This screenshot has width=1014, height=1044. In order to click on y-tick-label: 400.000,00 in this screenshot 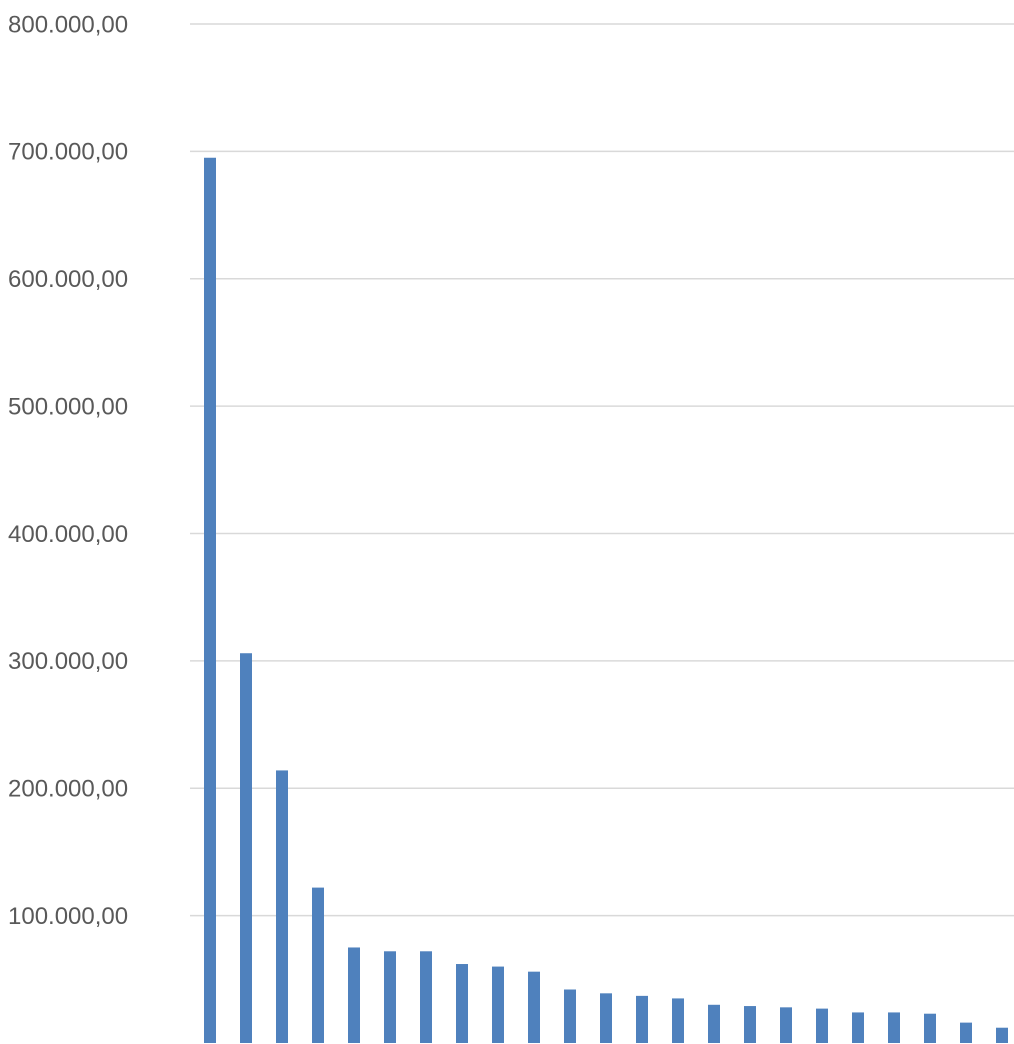, I will do `click(68, 534)`.